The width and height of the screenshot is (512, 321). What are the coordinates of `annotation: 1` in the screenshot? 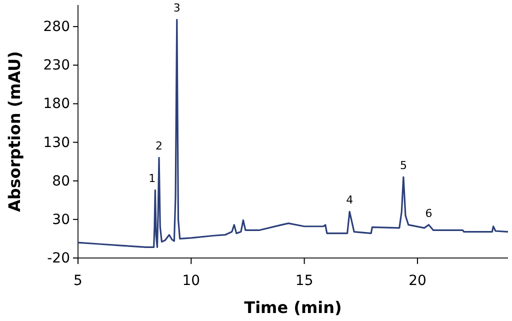 It's located at (152, 179).